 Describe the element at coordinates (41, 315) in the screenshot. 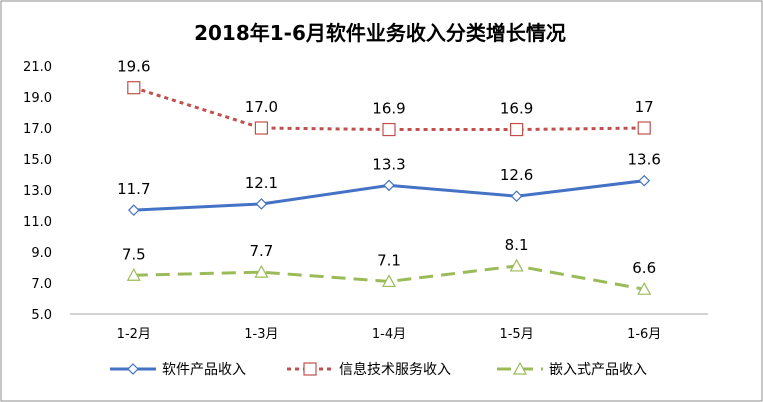

I see `y-tick-label: 5.0` at that location.